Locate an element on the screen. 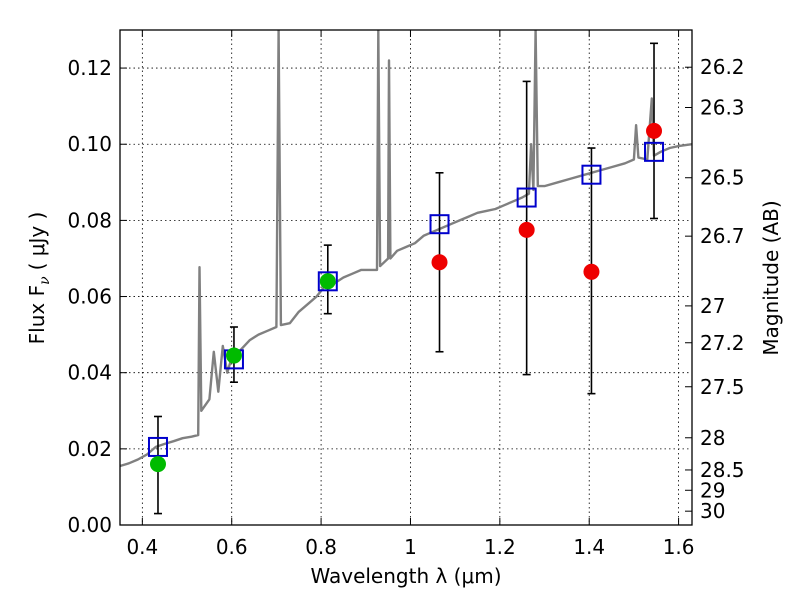 This screenshot has height=600, width=800. right-y-tick-label: 27 is located at coordinates (712, 306).